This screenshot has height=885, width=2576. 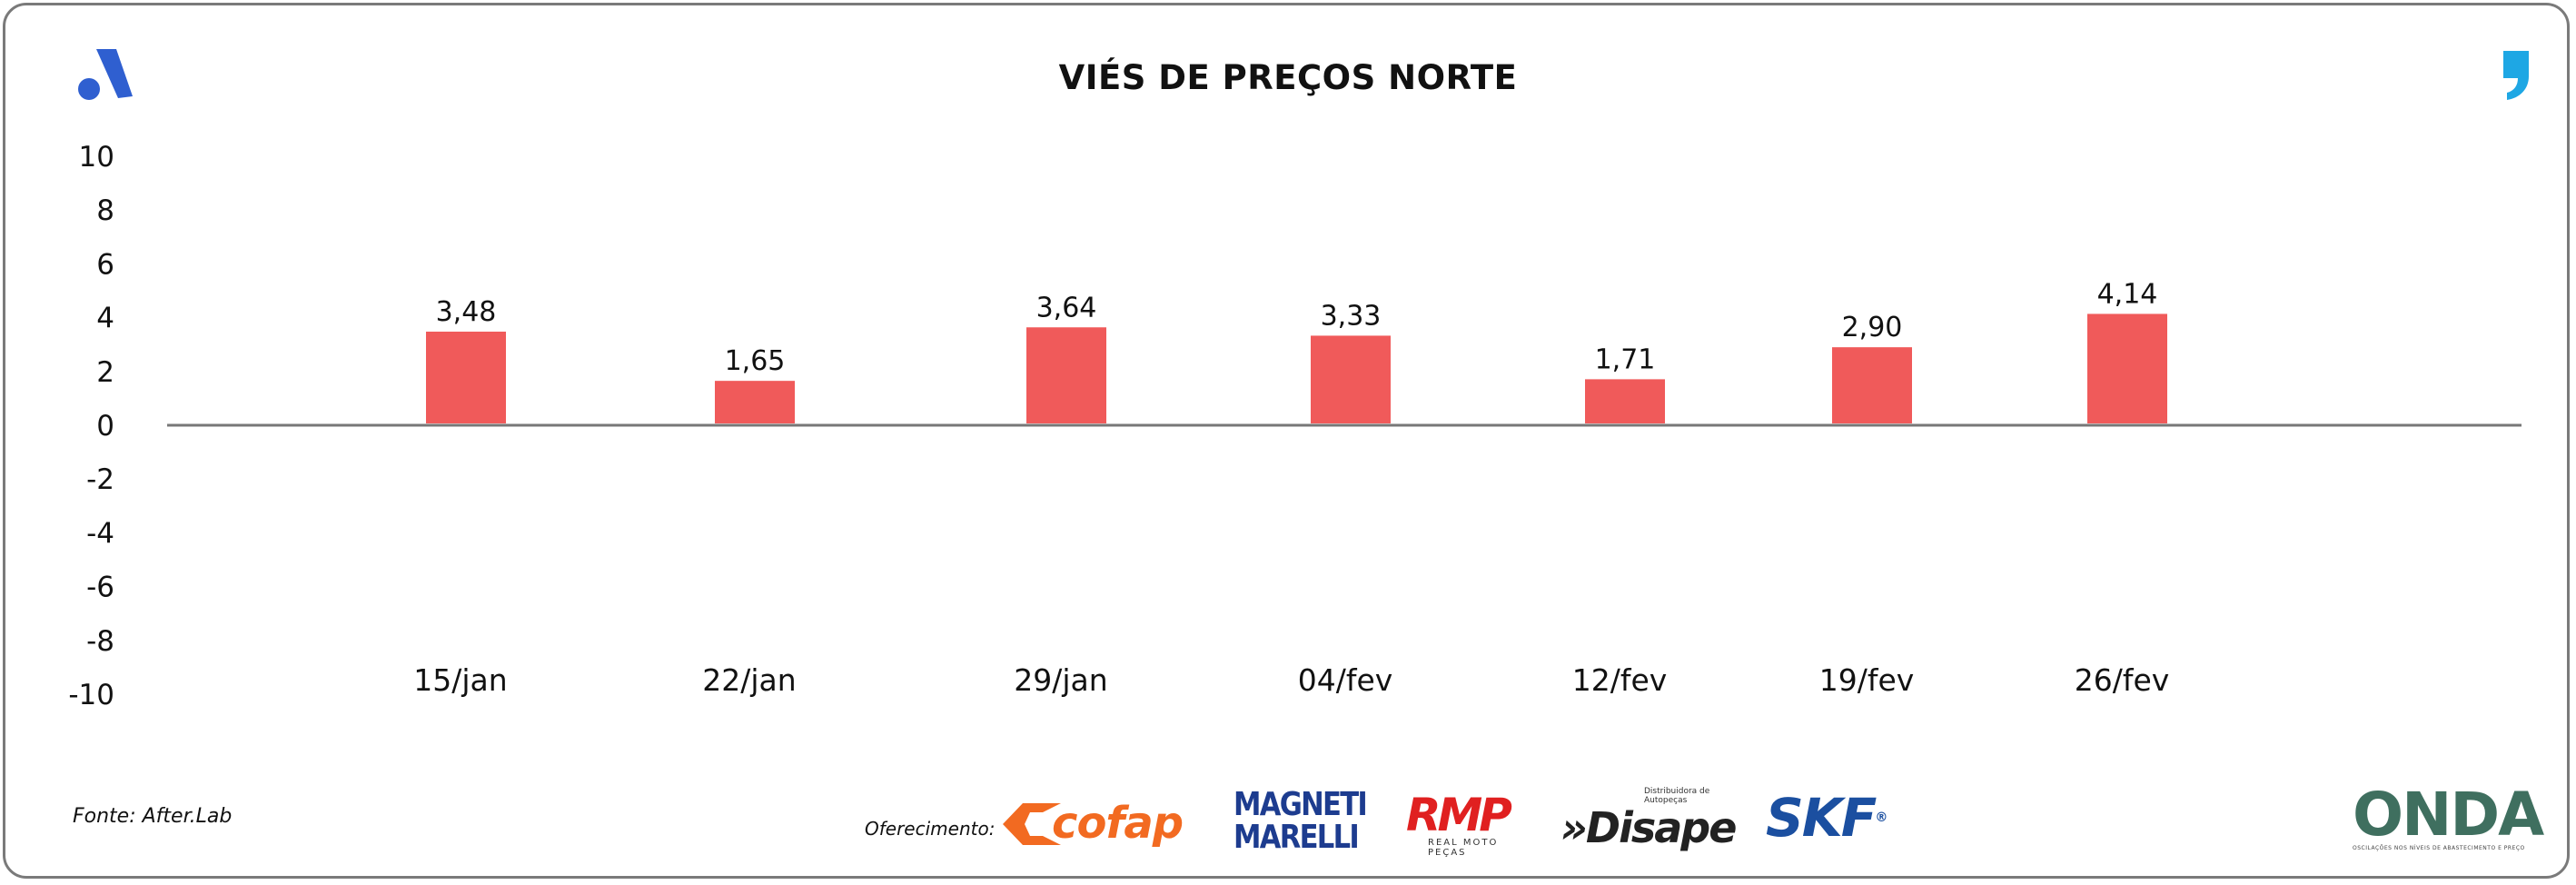 What do you see at coordinates (1648, 827) in the screenshot?
I see `disape-wordmark: »Disape` at bounding box center [1648, 827].